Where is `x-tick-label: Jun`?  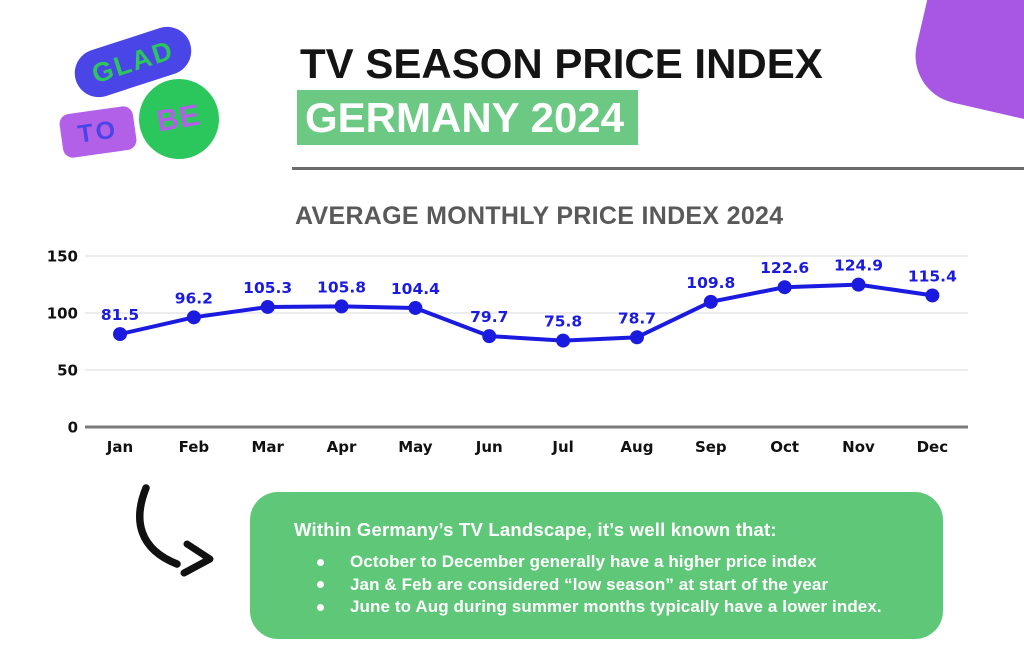 x-tick-label: Jun is located at coordinates (489, 447).